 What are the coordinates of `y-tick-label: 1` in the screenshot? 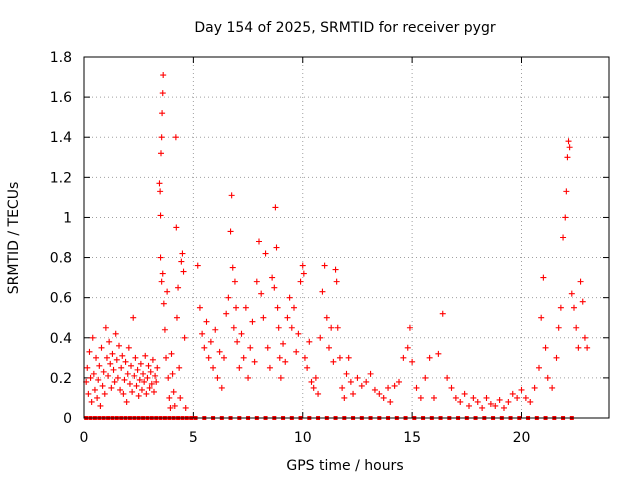 It's located at (67, 218).